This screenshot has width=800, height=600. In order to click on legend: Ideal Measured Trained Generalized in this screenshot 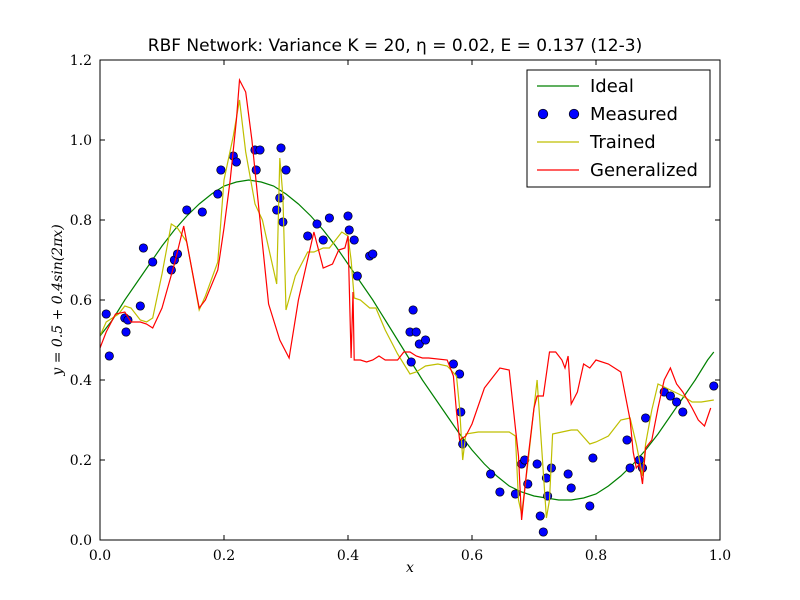, I will do `click(618, 128)`.